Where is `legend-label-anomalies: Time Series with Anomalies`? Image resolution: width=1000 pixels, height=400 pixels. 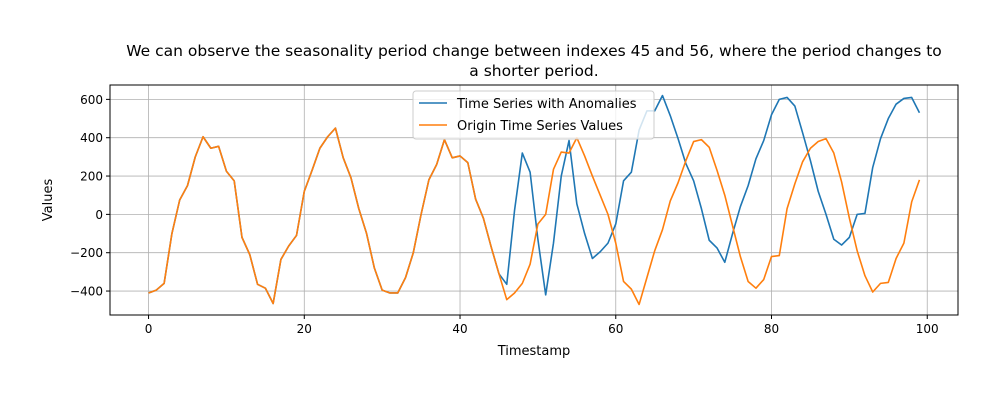
legend-label-anomalies: Time Series with Anomalies is located at coordinates (546, 104).